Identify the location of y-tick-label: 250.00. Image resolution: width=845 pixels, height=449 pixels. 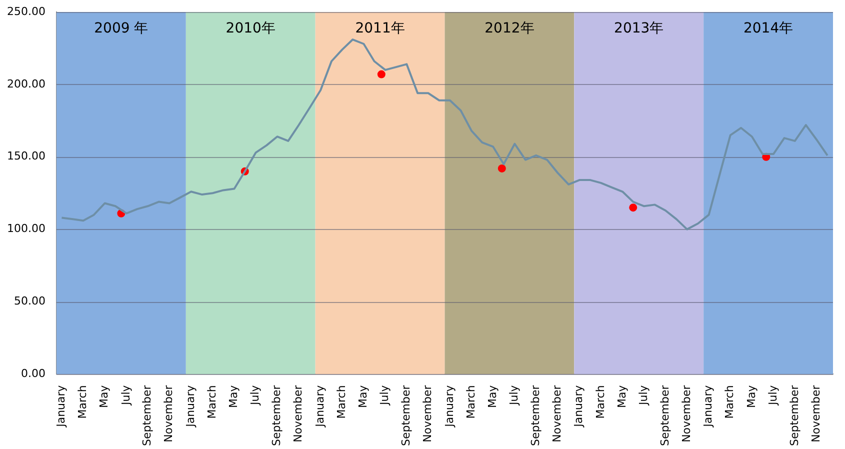
(26, 11).